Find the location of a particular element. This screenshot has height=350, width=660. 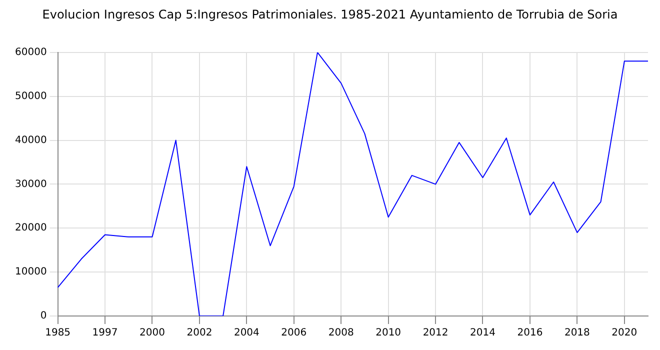

y-tick-label: 10000 is located at coordinates (31, 272).